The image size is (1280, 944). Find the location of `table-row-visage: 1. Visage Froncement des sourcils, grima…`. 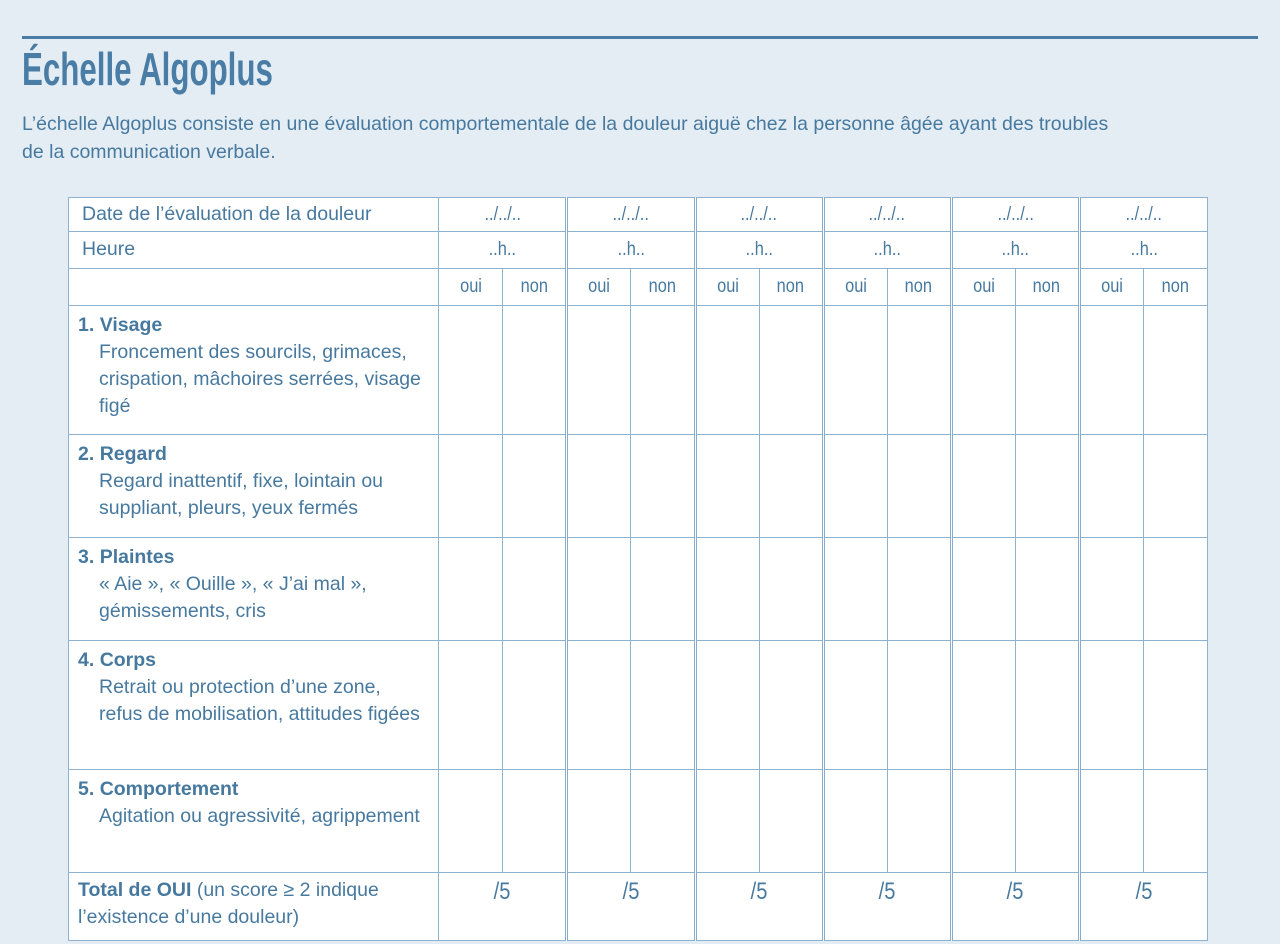

table-row-visage: 1. Visage Froncement des sourcils, grima… is located at coordinates (638, 369).